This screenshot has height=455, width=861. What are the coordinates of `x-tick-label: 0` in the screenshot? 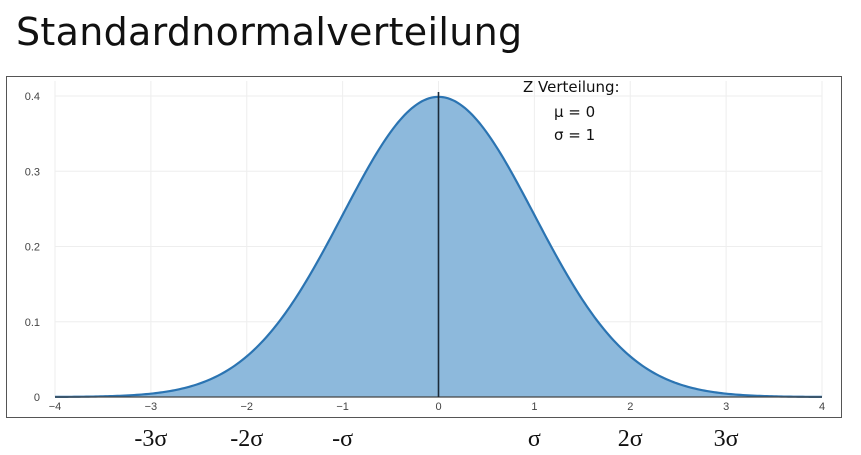 It's located at (438, 407).